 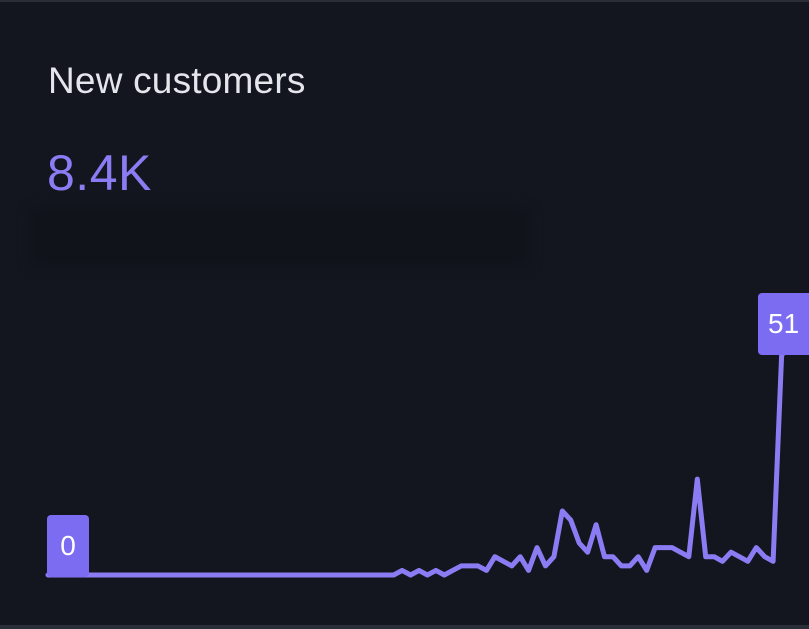 I want to click on min-label-box, so click(x=68, y=546).